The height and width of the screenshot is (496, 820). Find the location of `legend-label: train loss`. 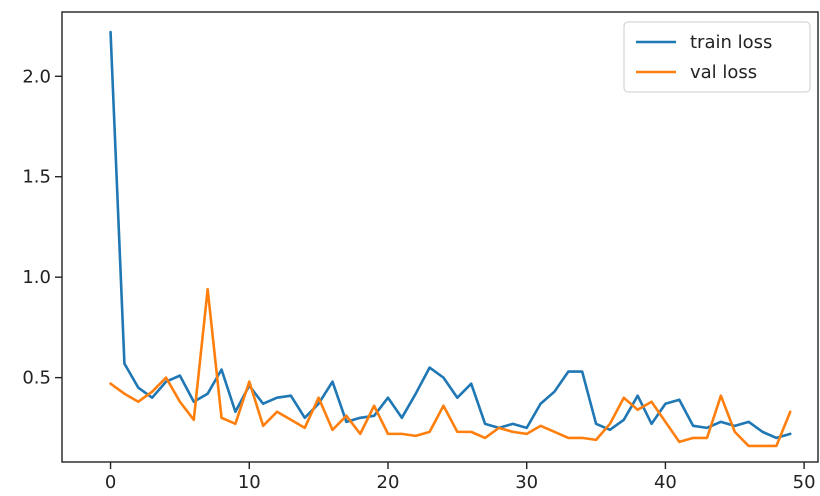

legend-label: train loss is located at coordinates (731, 42).